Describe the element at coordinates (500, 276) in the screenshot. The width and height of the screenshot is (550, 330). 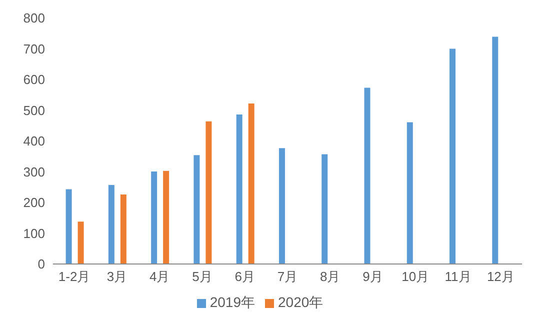
I see `x-tick-label: 12月` at that location.